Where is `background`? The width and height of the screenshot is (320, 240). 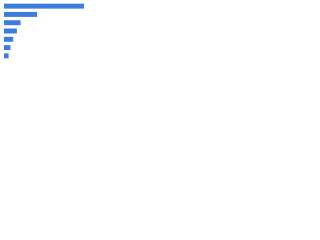
background is located at coordinates (50, 35).